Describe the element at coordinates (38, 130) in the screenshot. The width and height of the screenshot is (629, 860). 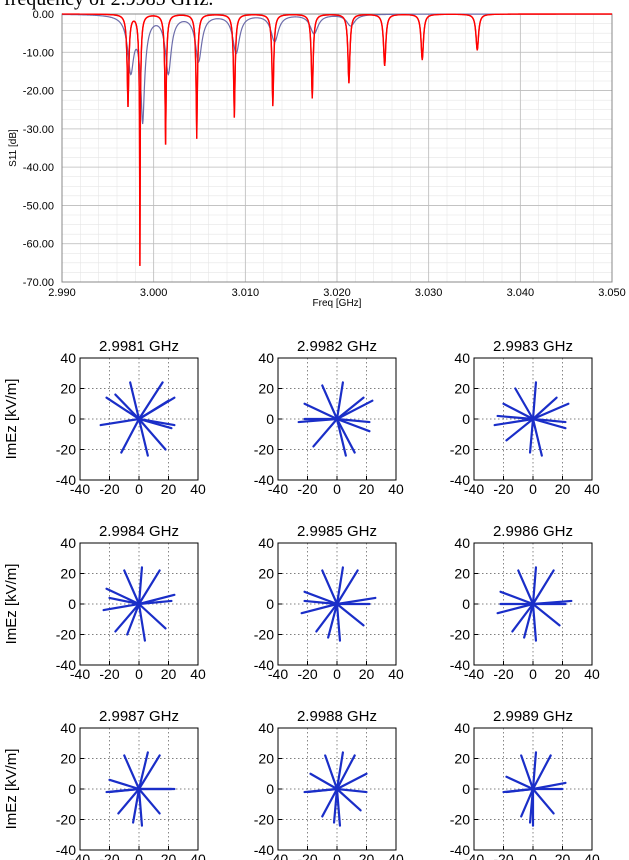
I see `y-tick-label: -30.00` at that location.